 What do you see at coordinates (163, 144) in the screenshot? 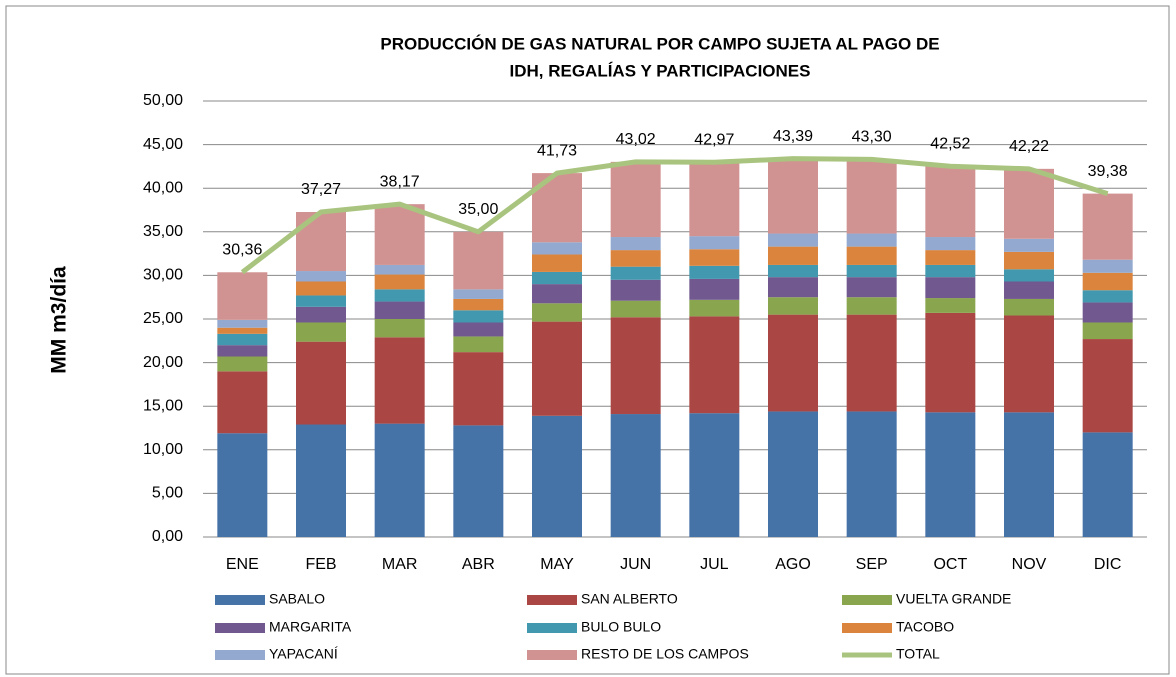
I see `y-tick-label: 45,00` at bounding box center [163, 144].